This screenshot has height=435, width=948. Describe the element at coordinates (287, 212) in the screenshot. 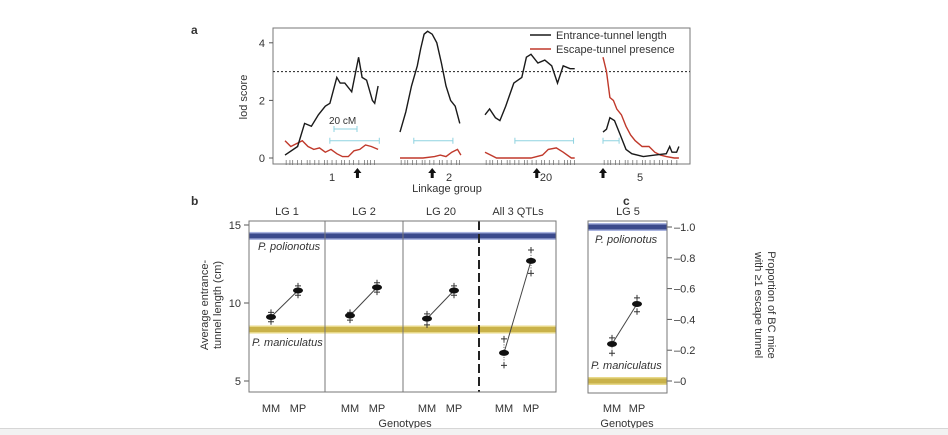

I see `facet-title: LG 1` at that location.